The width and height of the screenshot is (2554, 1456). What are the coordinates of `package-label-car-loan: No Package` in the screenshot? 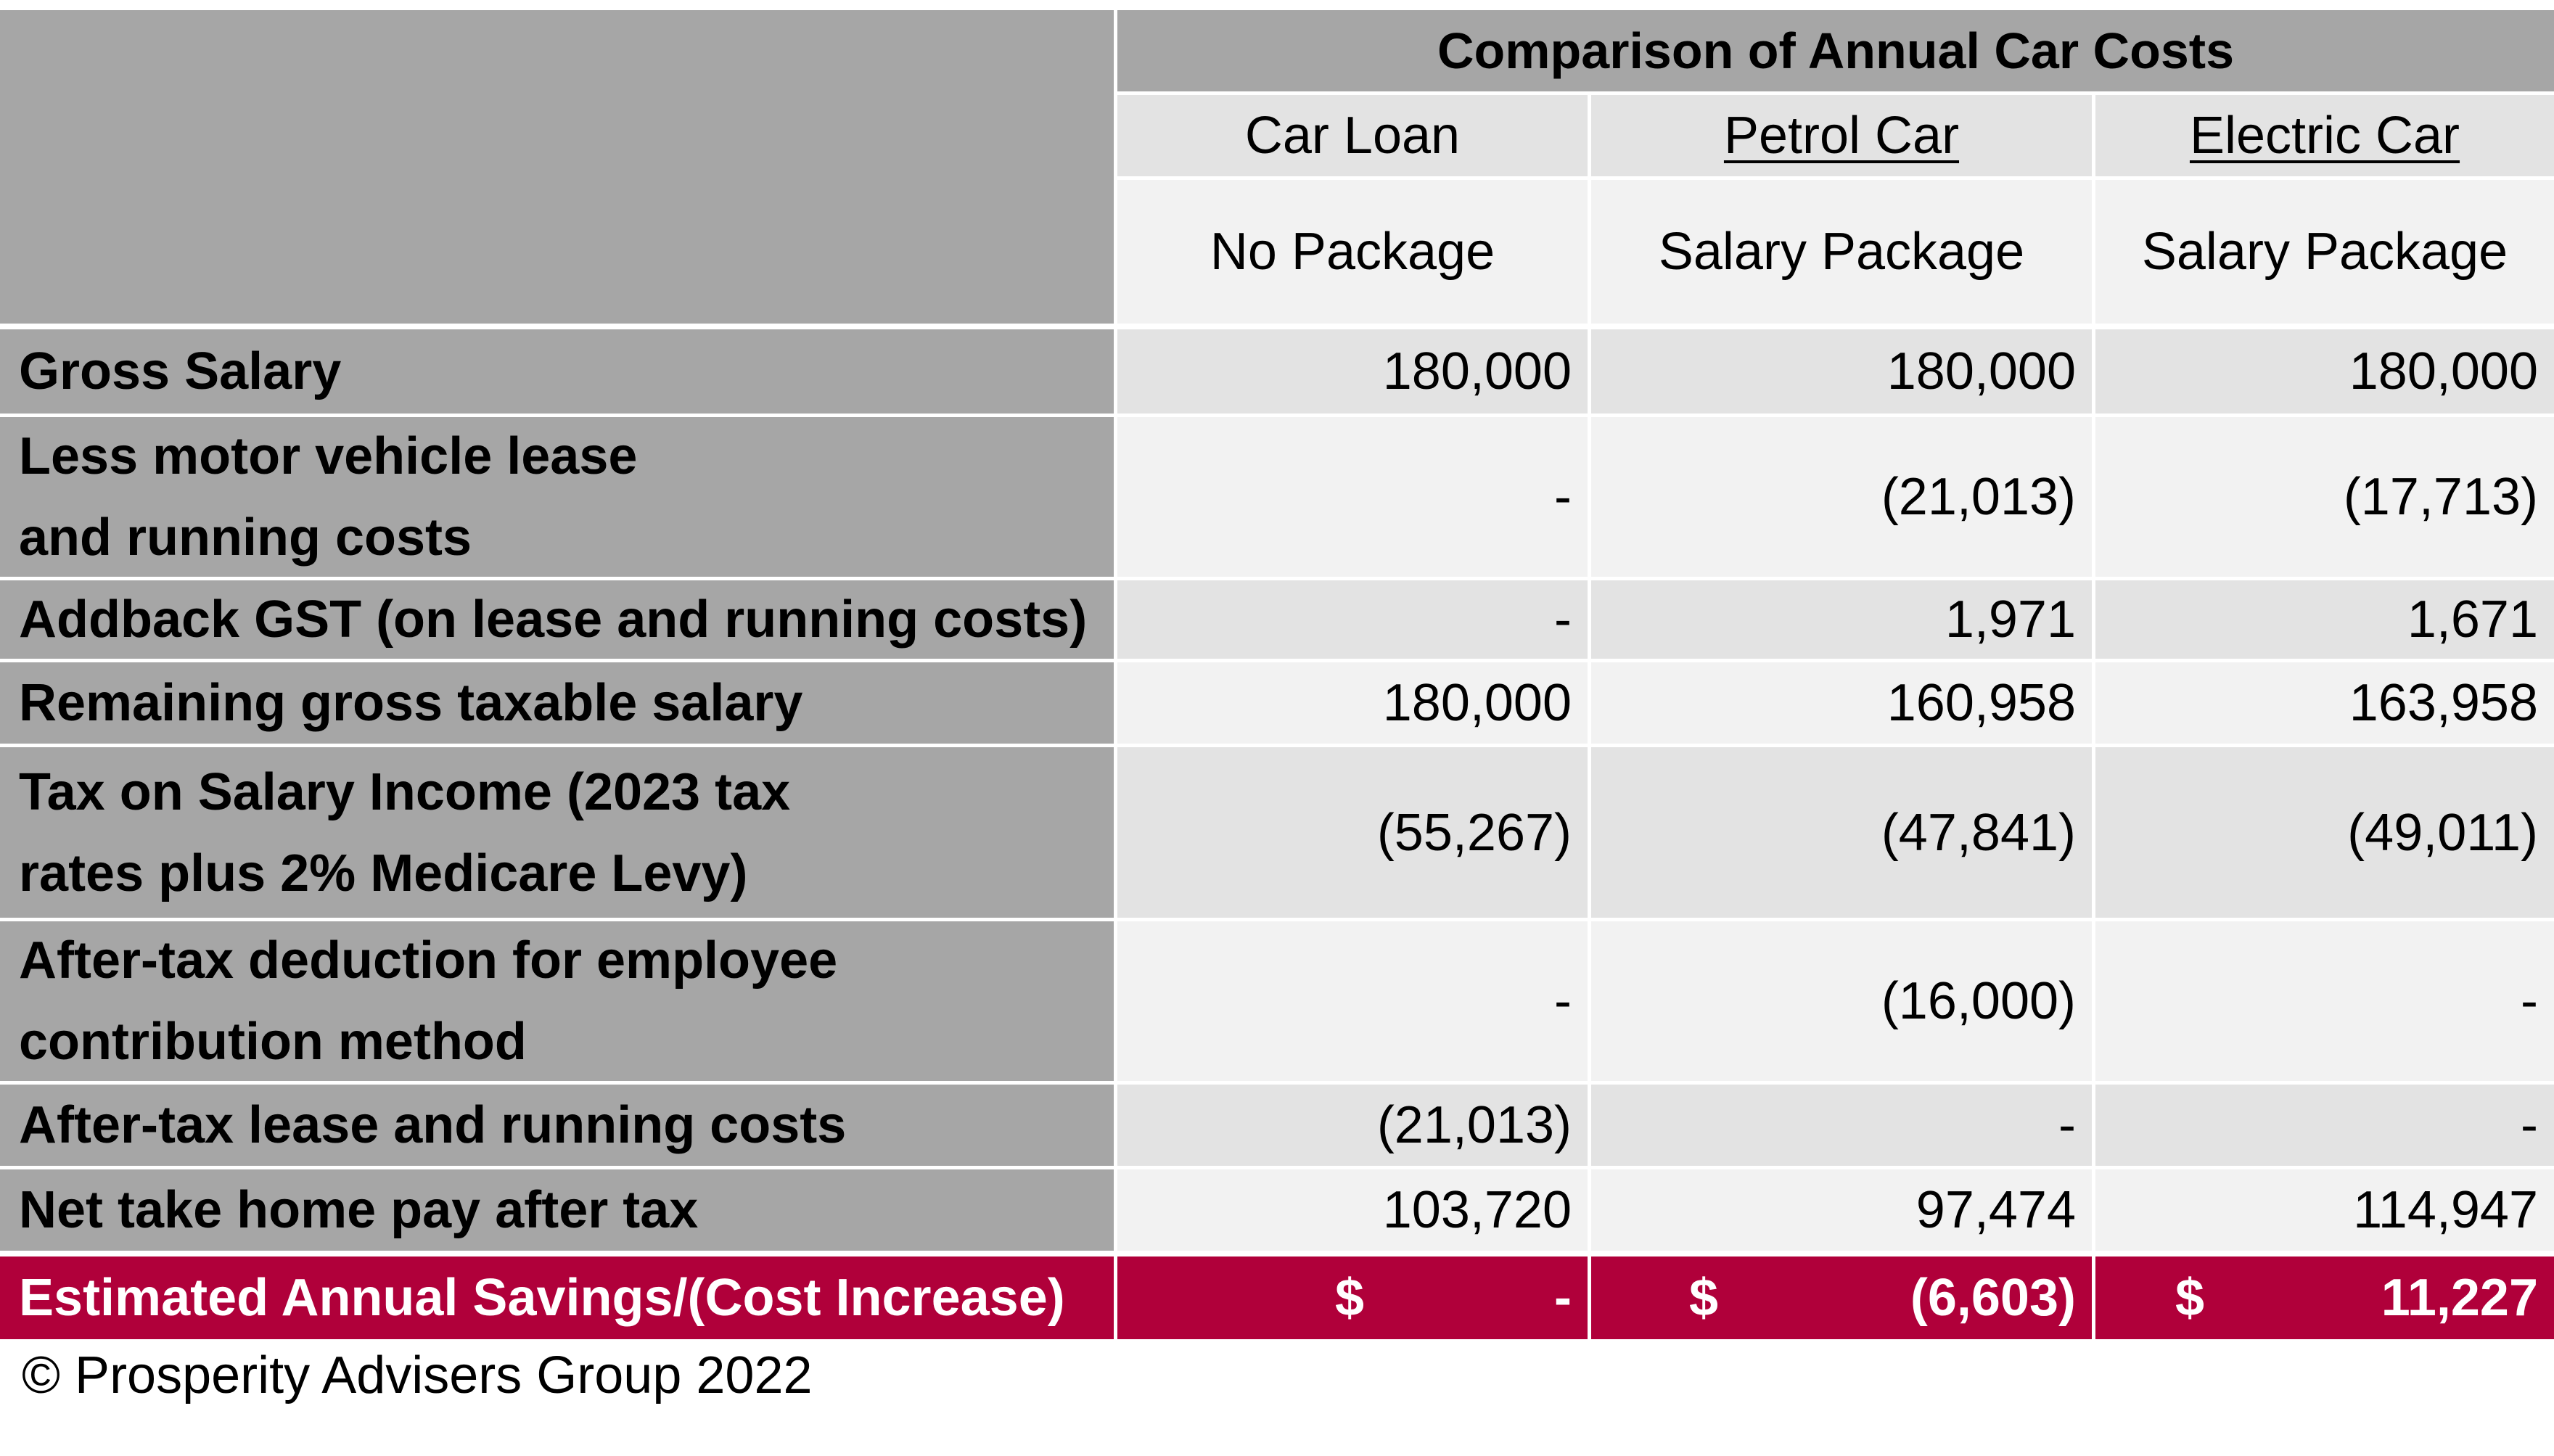 It's located at (1352, 252).